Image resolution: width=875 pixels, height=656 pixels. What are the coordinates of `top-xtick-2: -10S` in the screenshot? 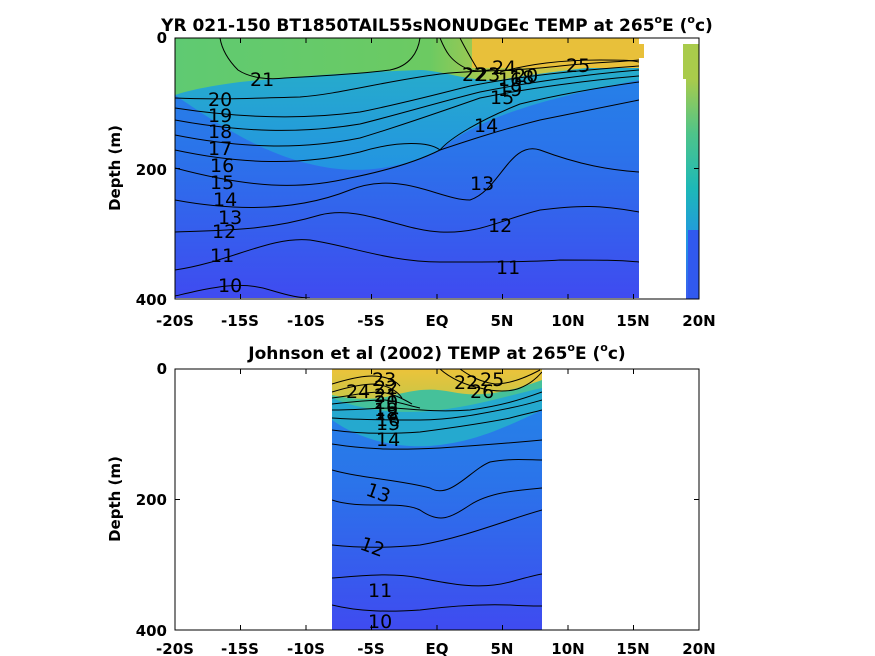 It's located at (306, 321).